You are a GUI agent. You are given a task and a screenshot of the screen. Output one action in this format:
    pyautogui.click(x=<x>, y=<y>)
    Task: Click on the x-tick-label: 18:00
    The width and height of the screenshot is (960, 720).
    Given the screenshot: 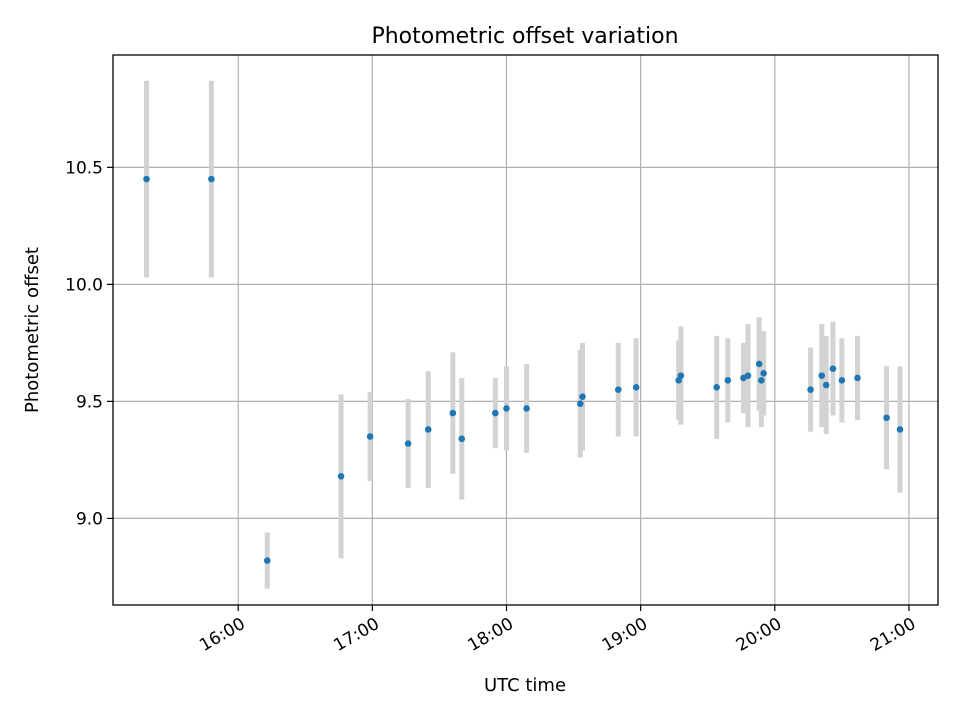 What is the action you would take?
    pyautogui.click(x=491, y=635)
    